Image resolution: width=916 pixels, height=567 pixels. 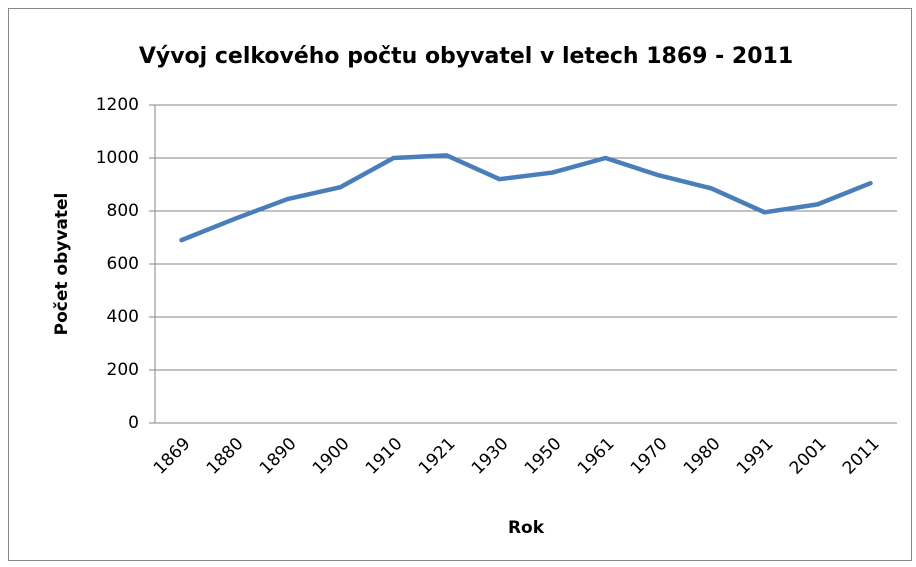 I want to click on y-tick-label: 1000, so click(x=117, y=158).